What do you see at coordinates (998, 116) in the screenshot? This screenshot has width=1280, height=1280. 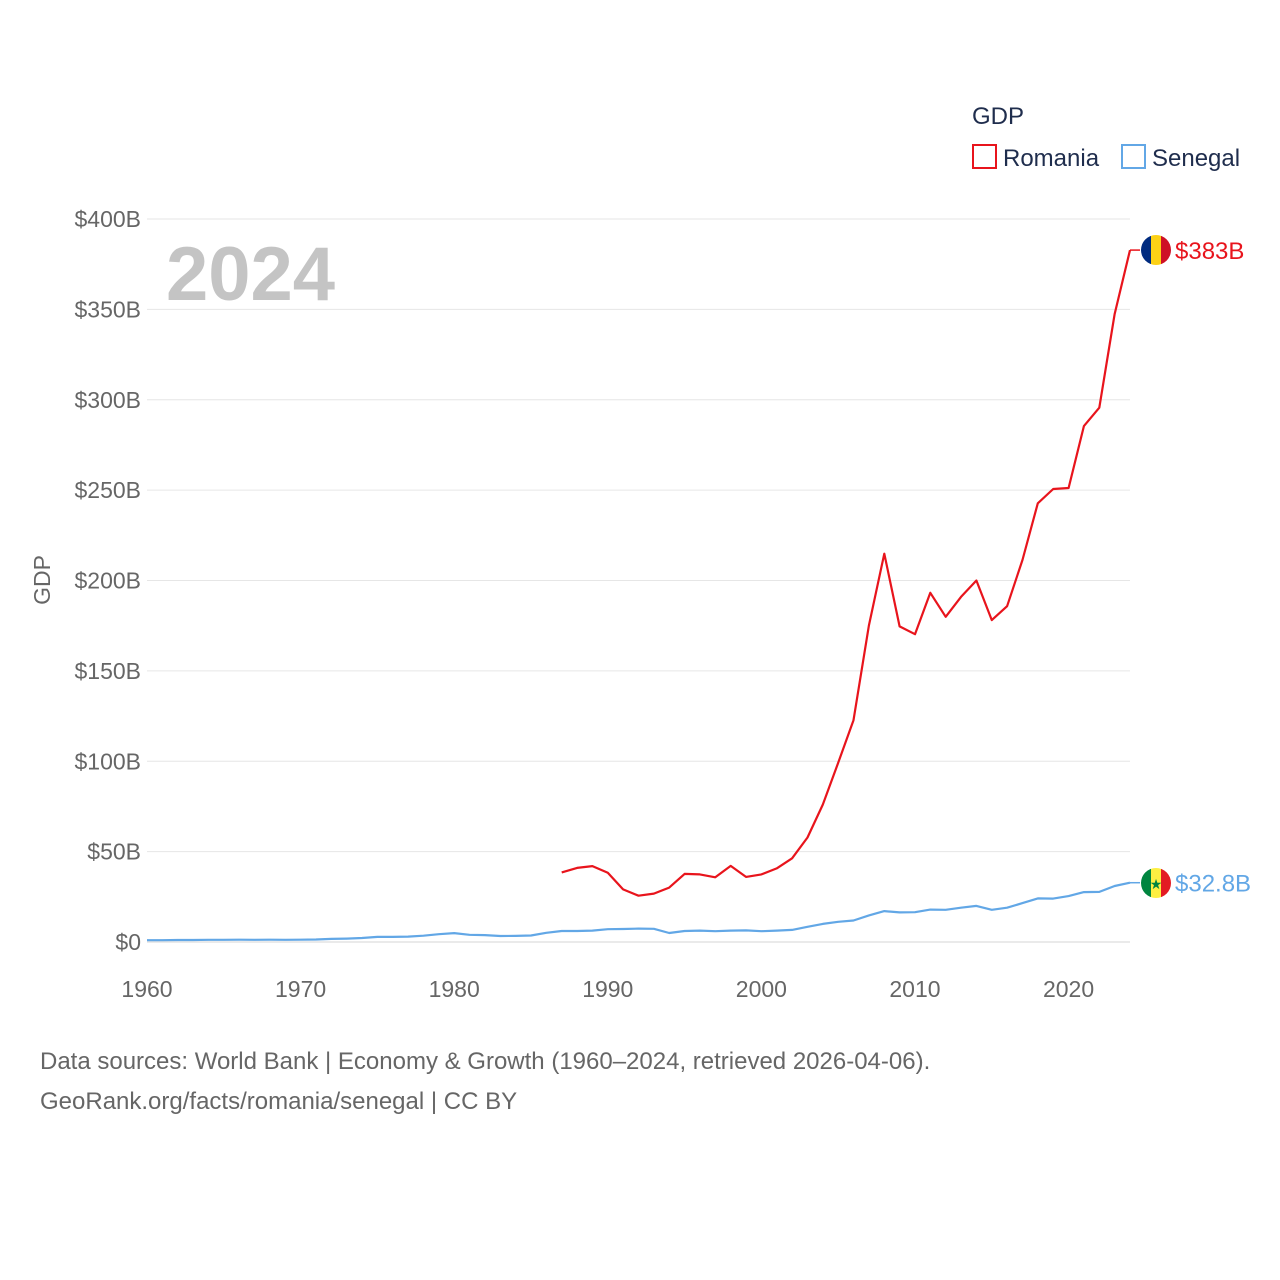 I see `legend-title: GDP` at bounding box center [998, 116].